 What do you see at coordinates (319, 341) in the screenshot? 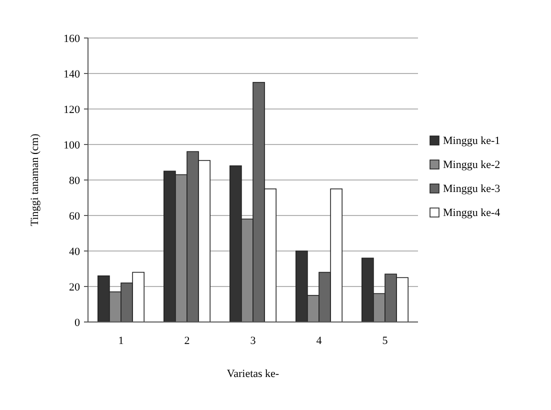
I see `x-tick-label: 4` at bounding box center [319, 341].